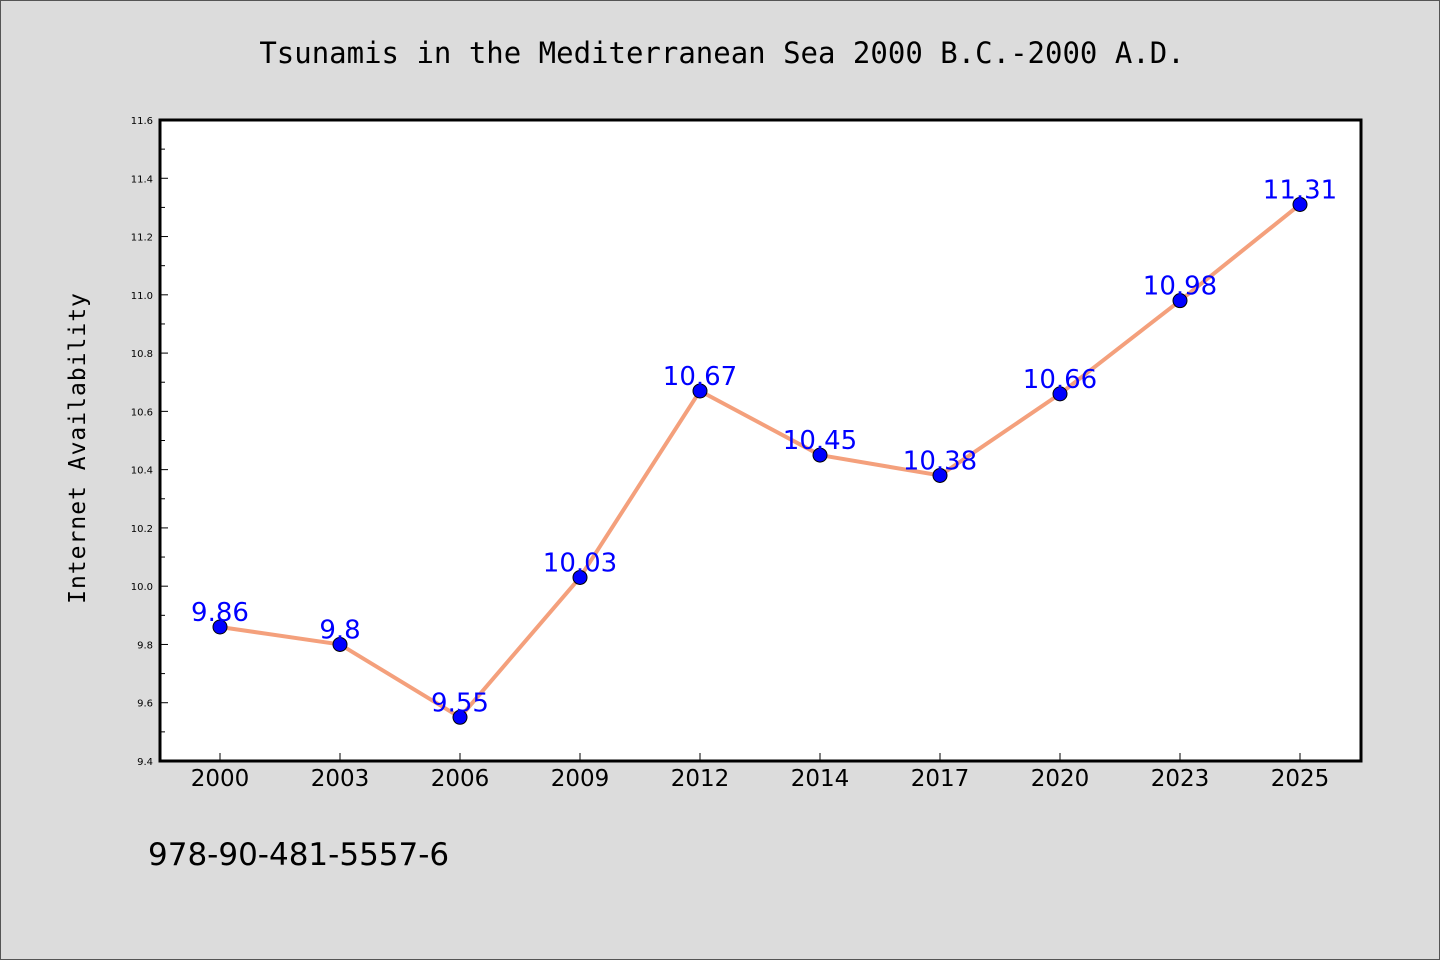  Describe the element at coordinates (142, 529) in the screenshot. I see `y-tick-label: 10.2` at that location.